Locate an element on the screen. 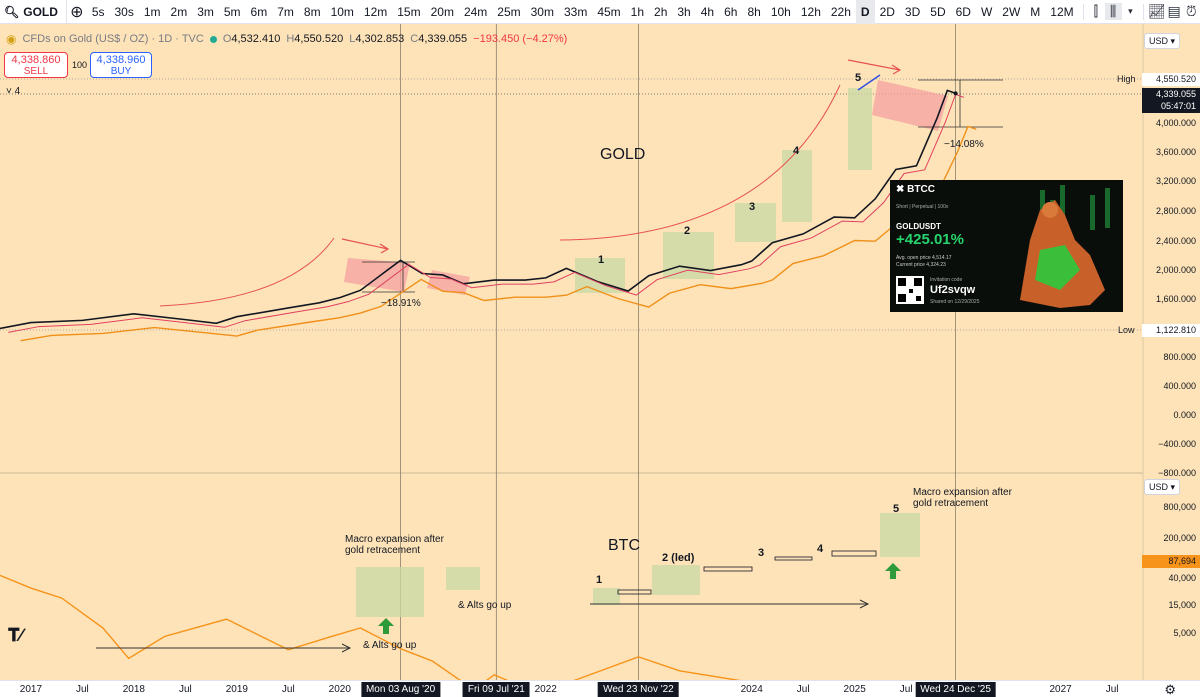  alert-icon: ⏰︎ is located at coordinates (1191, 11).